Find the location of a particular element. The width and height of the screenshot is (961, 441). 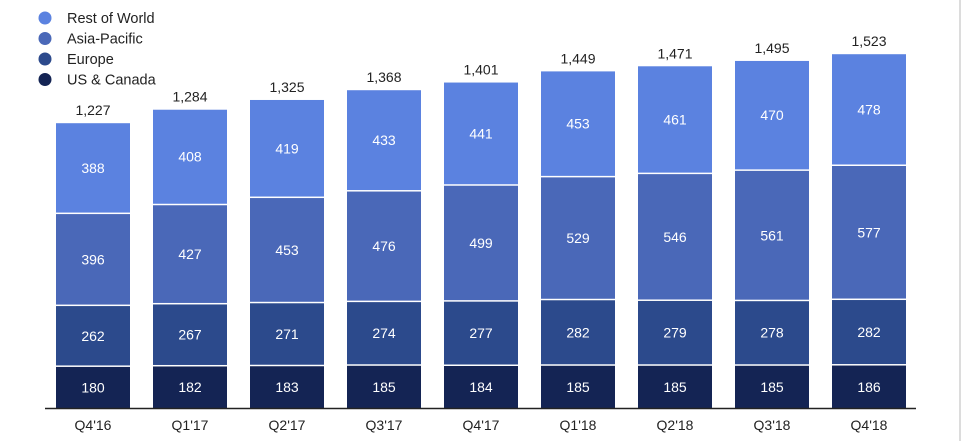

bar-total-label: 1,471 is located at coordinates (674, 53).